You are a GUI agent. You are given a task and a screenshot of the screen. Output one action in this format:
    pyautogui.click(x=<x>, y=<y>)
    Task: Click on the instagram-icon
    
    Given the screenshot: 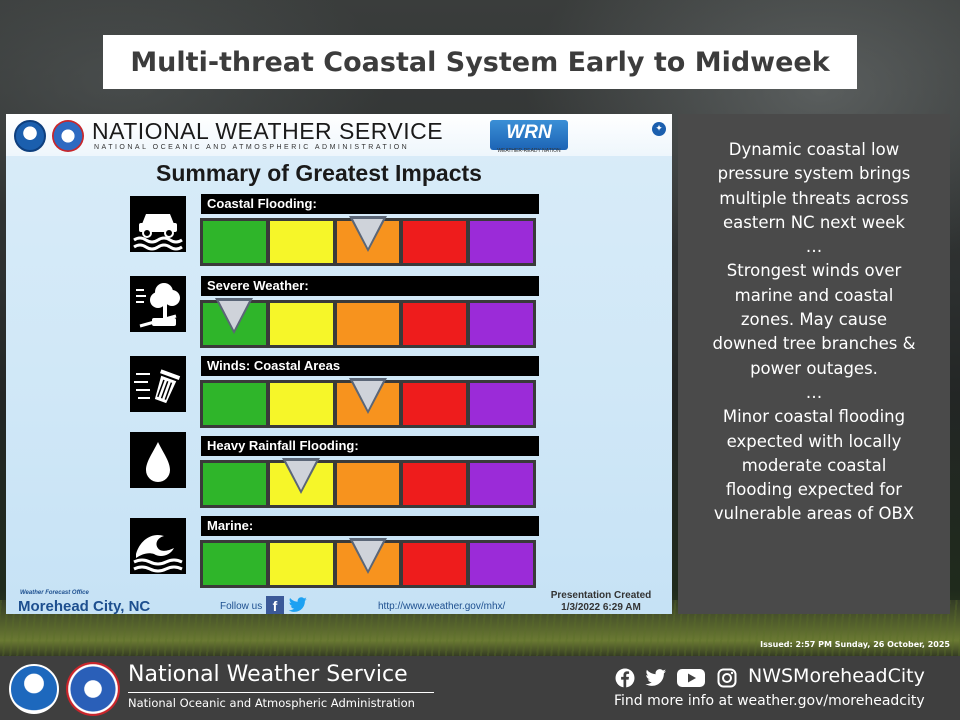 What is the action you would take?
    pyautogui.click(x=727, y=678)
    